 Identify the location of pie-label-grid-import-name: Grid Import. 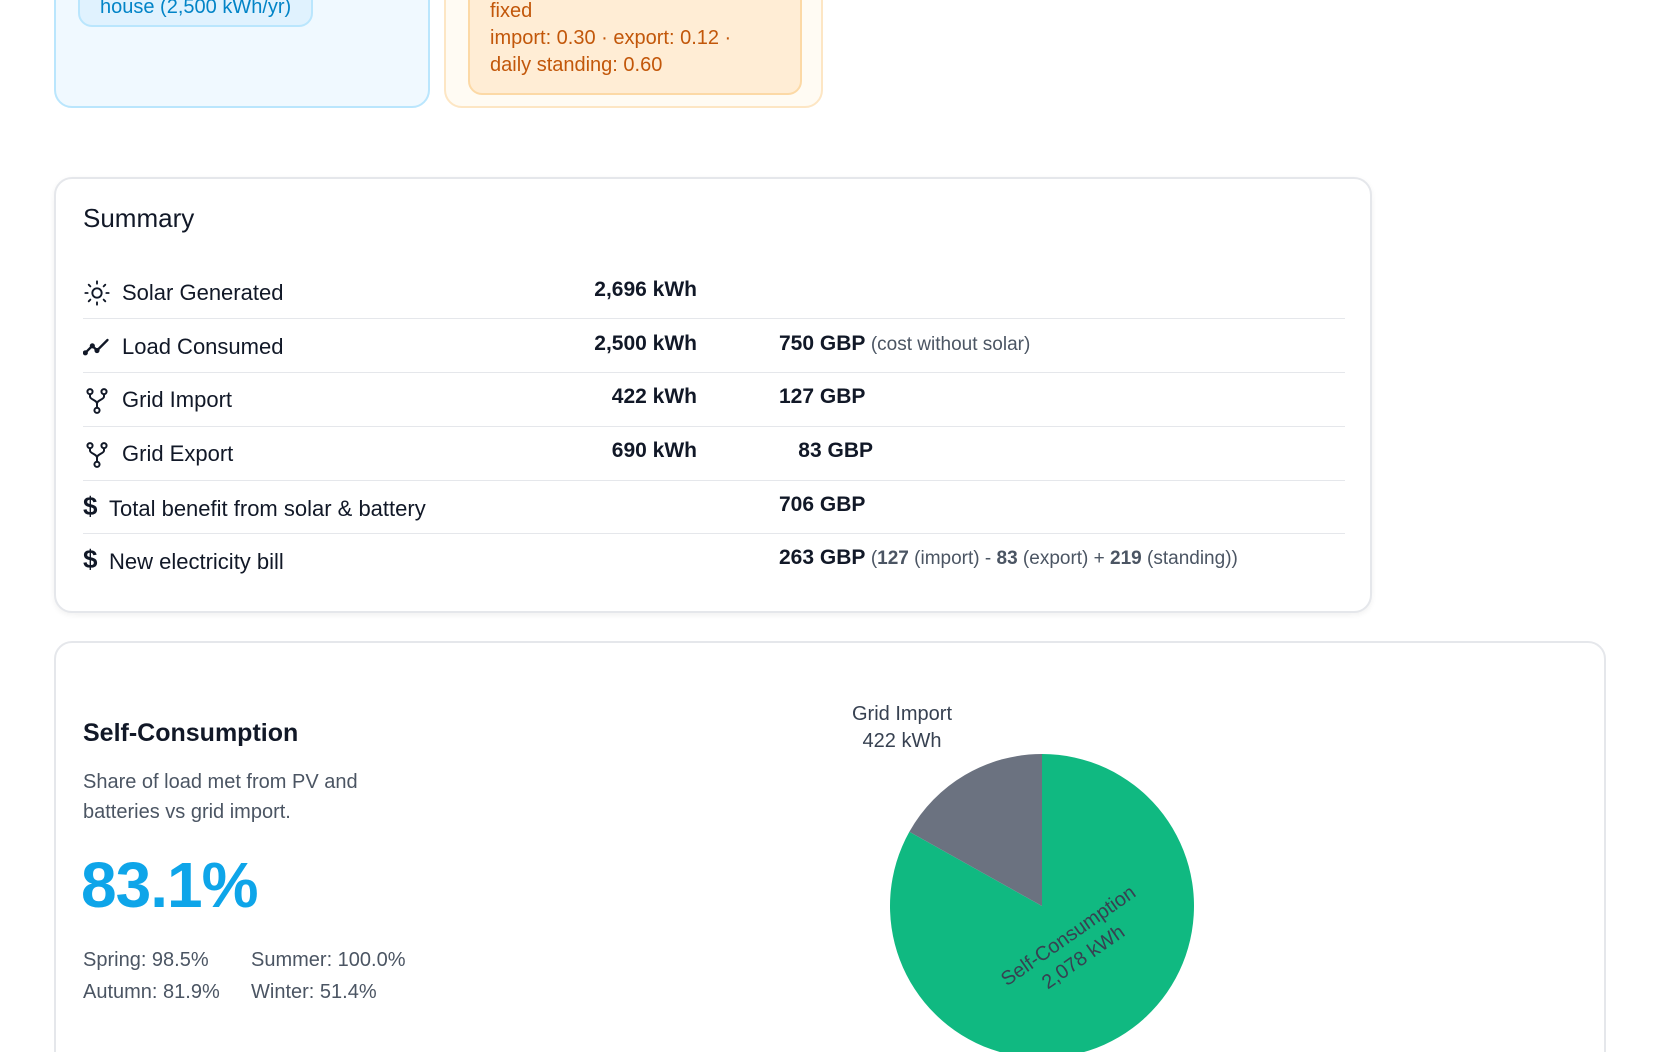
(902, 714).